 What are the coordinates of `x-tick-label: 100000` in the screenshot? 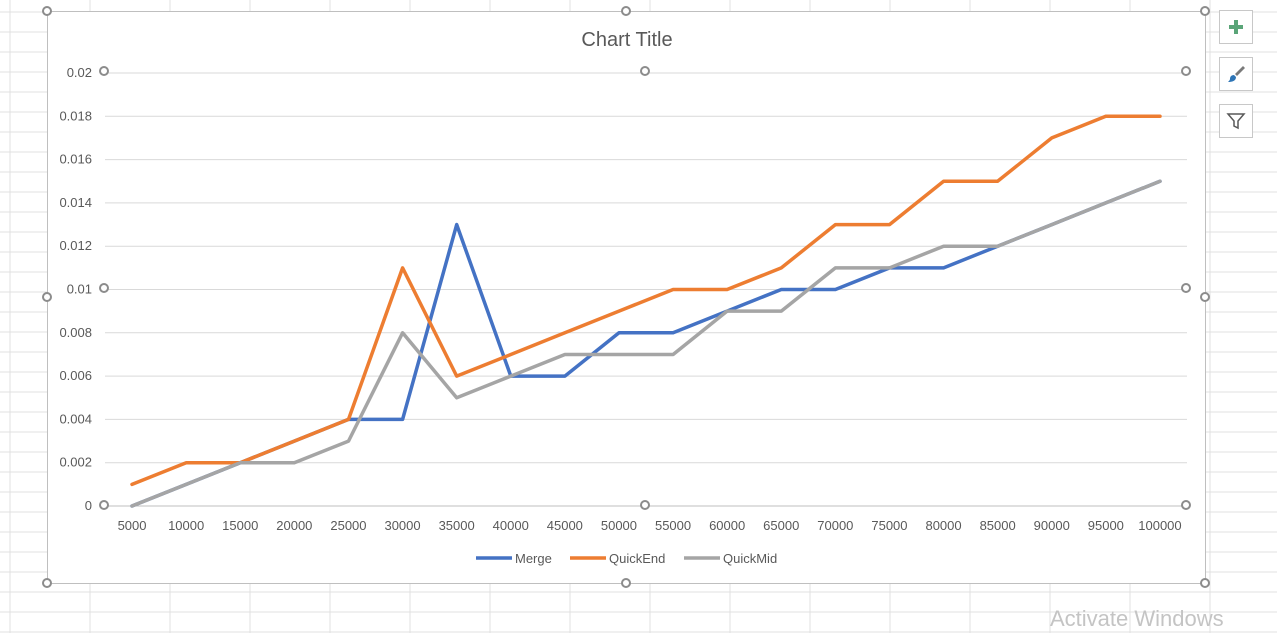 It's located at (1159, 525).